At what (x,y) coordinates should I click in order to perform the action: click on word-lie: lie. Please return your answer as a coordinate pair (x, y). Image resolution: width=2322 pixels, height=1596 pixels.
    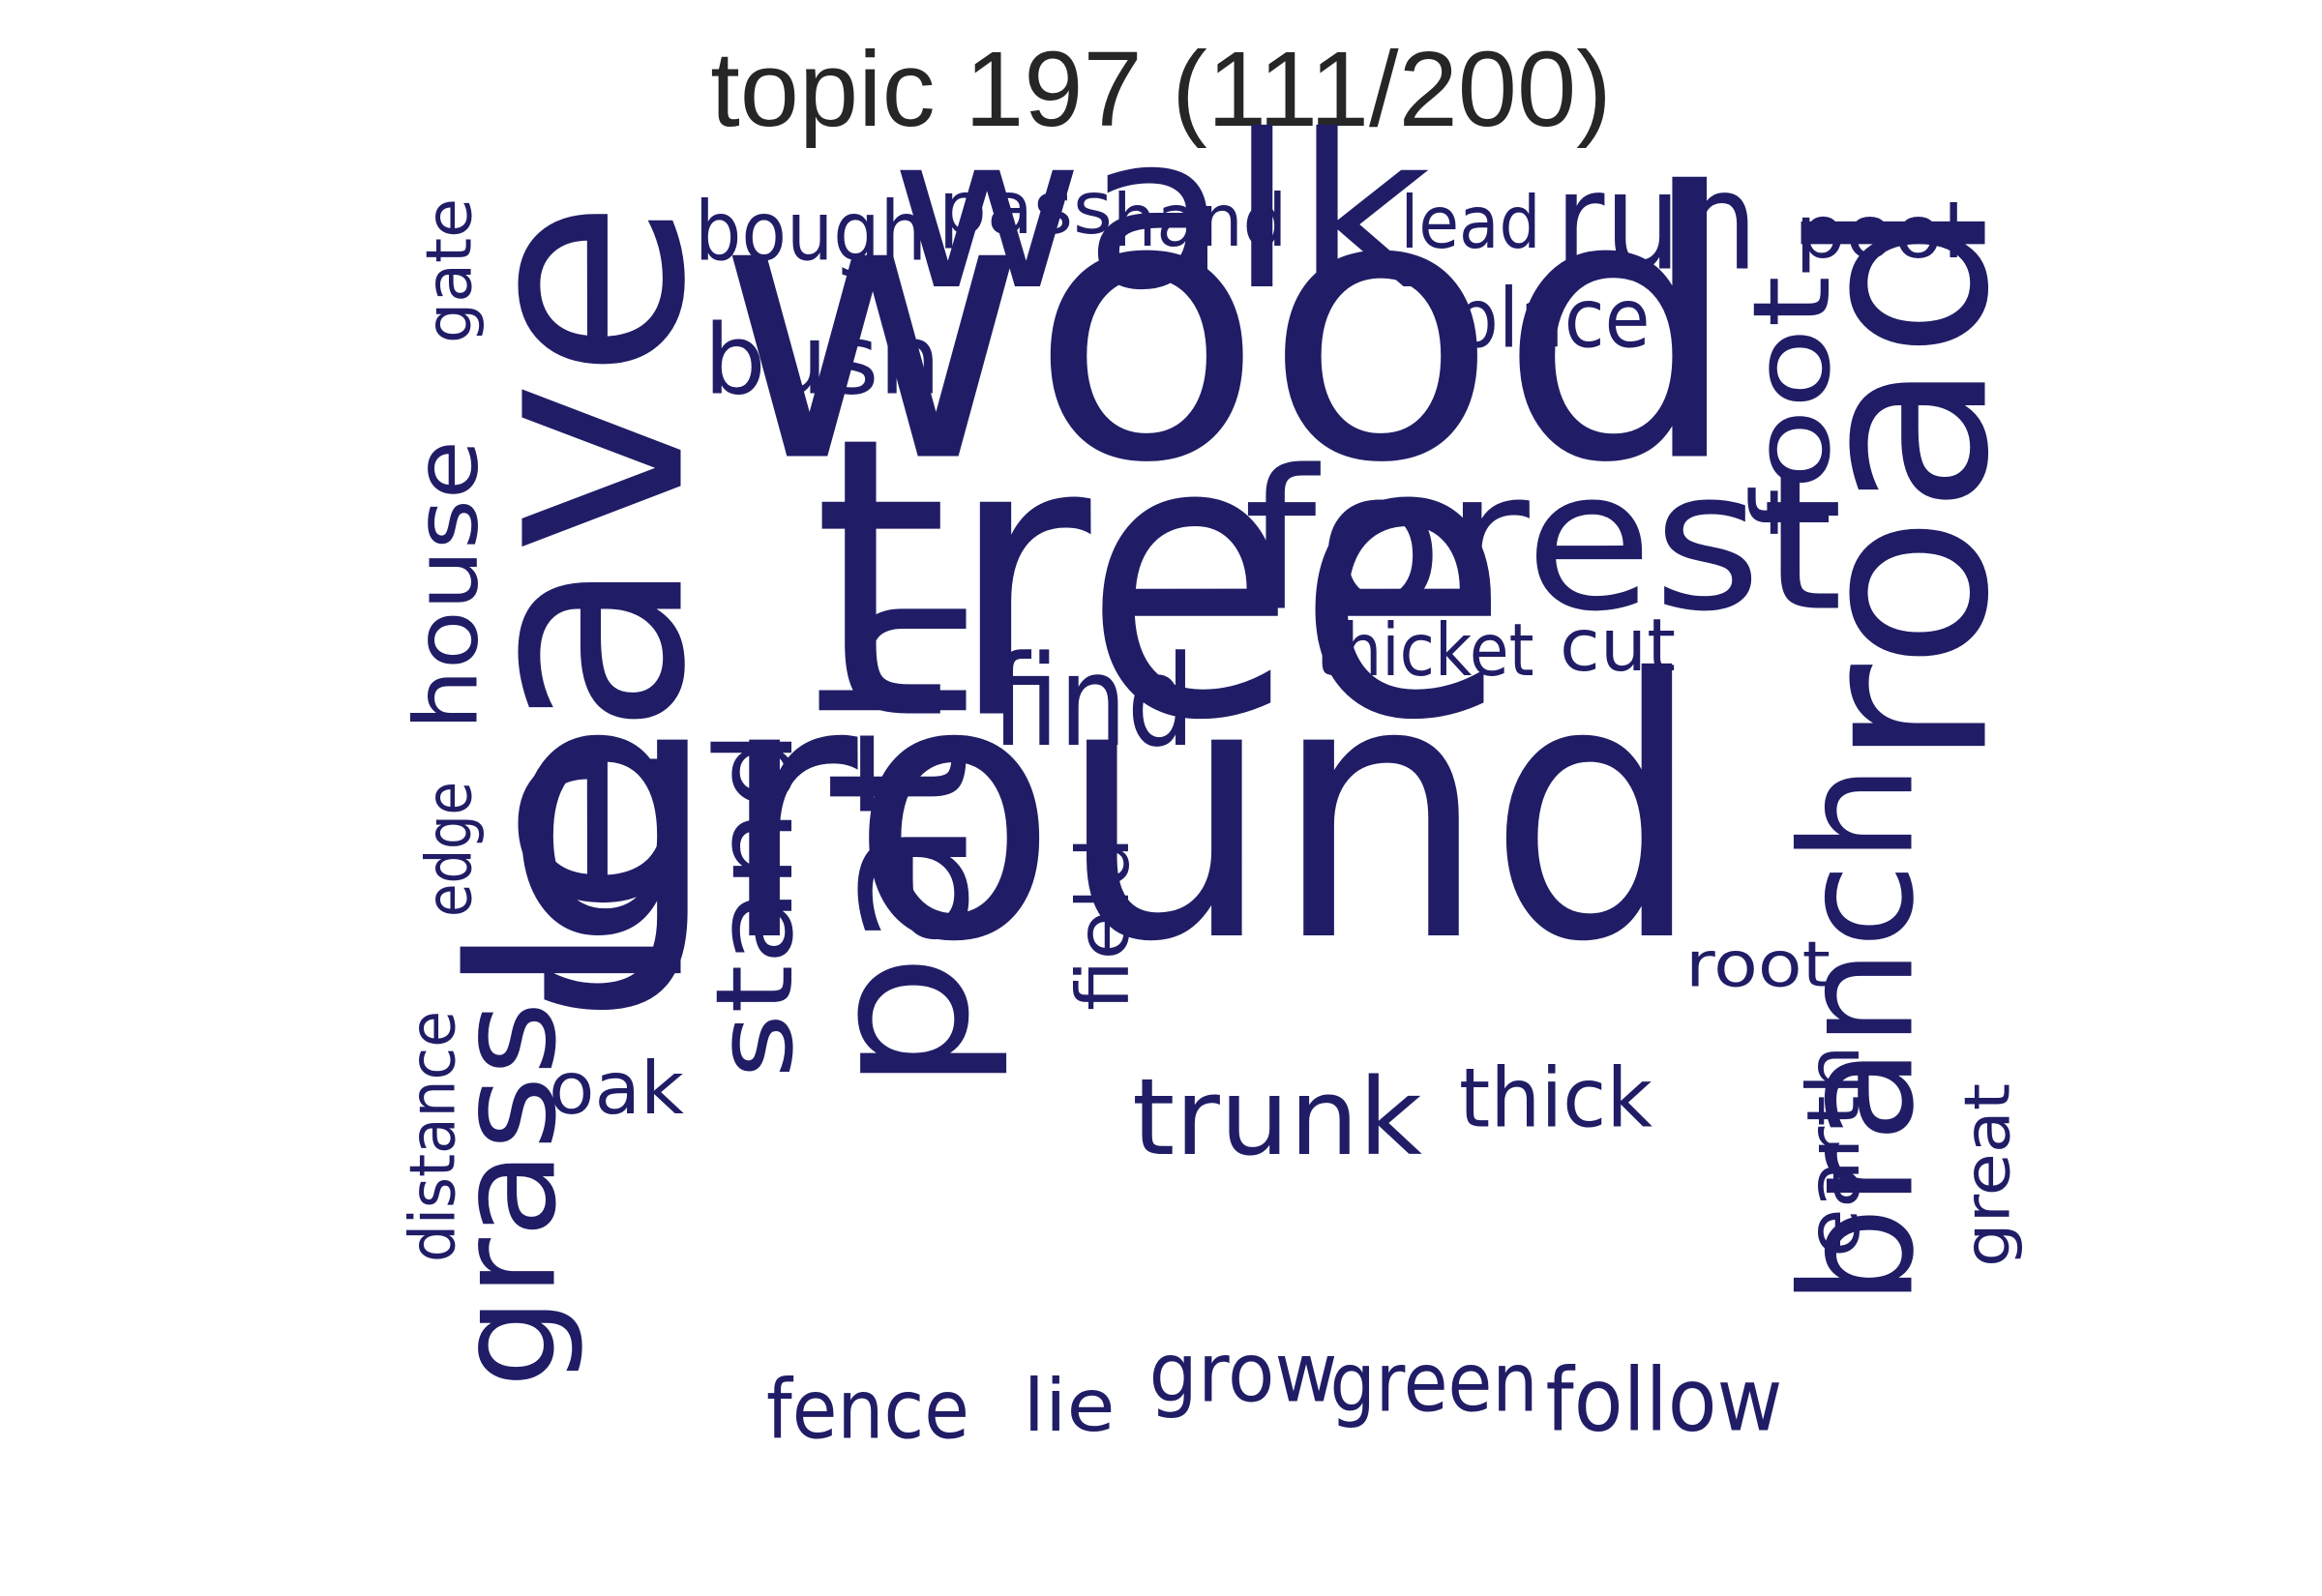
    Looking at the image, I should click on (1070, 1405).